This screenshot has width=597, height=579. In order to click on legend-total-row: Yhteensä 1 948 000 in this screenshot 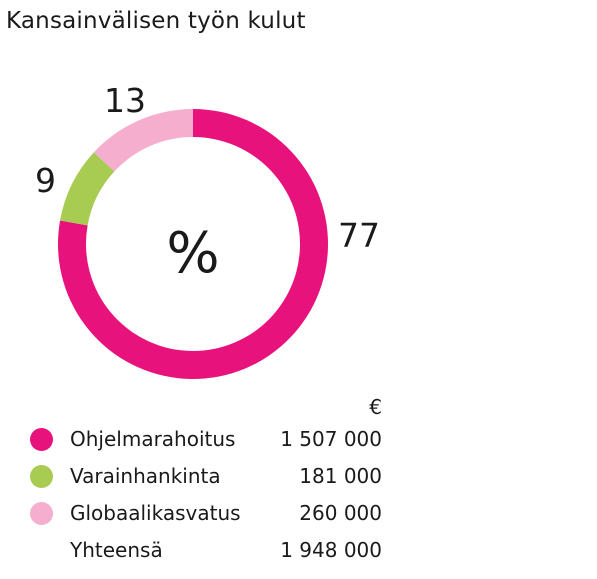, I will do `click(206, 554)`.